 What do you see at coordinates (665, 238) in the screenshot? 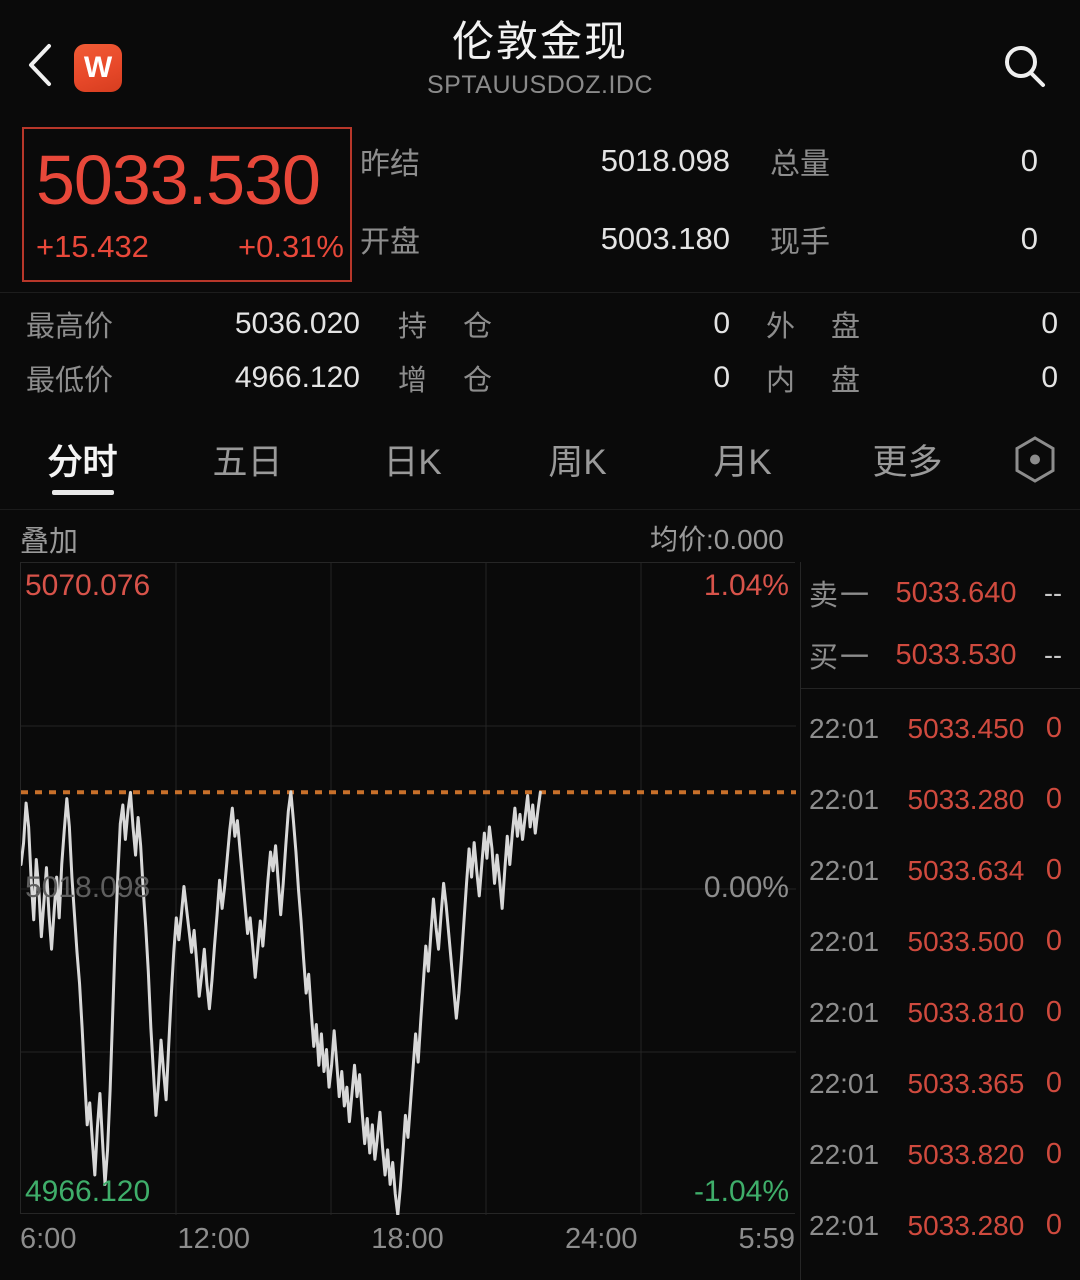
I see `stat-value-open: 5003.180` at bounding box center [665, 238].